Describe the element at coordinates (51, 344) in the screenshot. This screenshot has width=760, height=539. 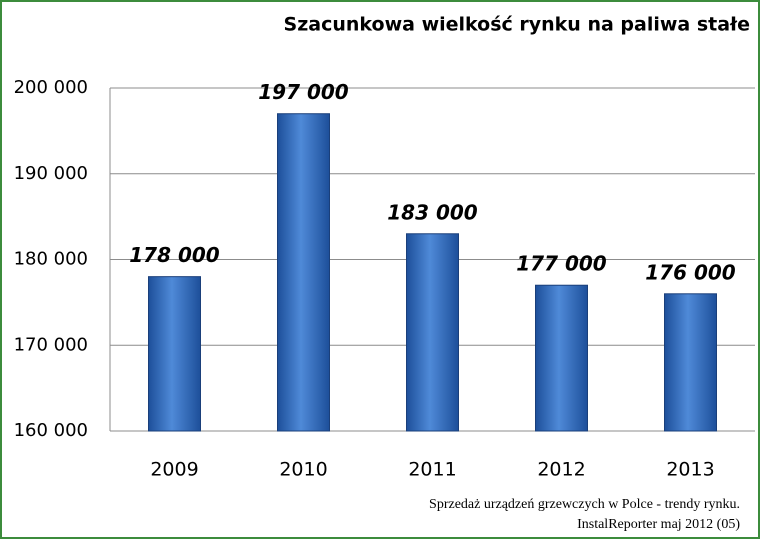
I see `y-tick-label: 170 000` at that location.